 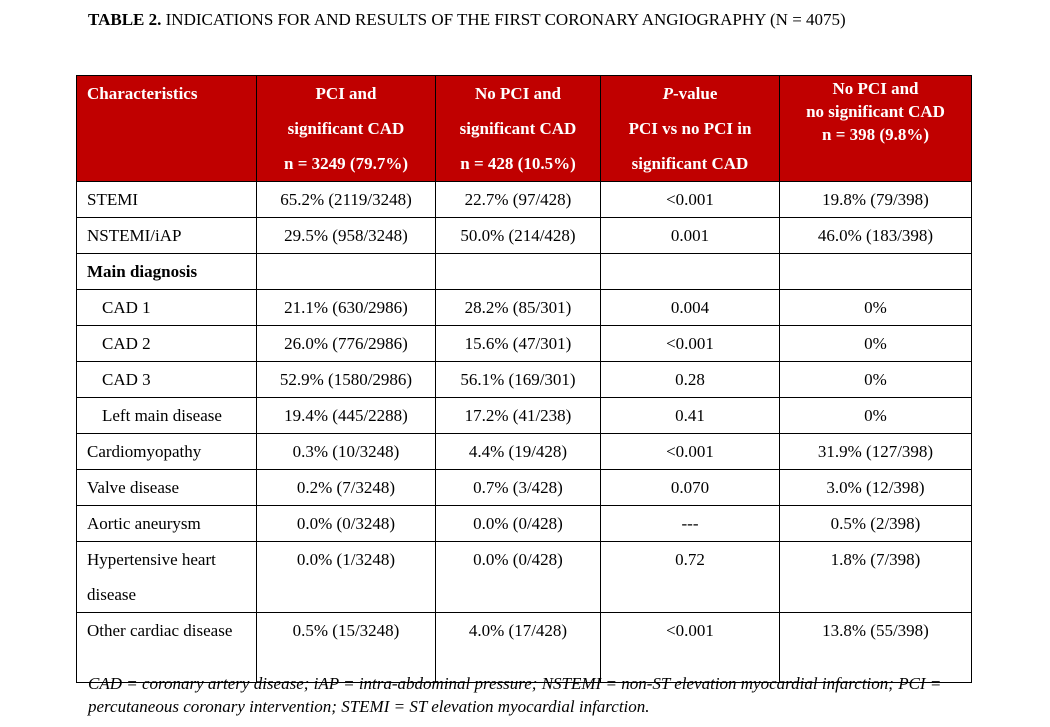 I want to click on table-cell: 0.004, so click(x=690, y=307).